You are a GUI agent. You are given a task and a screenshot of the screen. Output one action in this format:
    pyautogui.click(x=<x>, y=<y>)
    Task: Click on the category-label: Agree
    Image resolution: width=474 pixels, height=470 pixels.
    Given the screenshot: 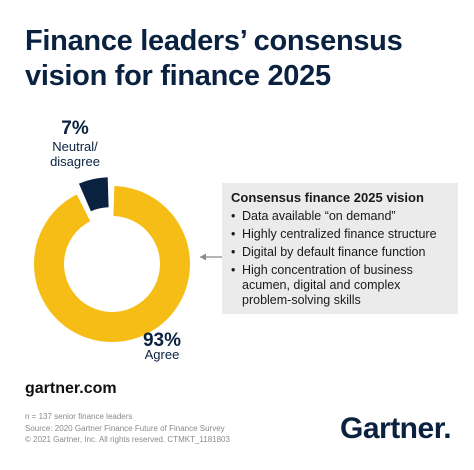 What is the action you would take?
    pyautogui.click(x=162, y=354)
    